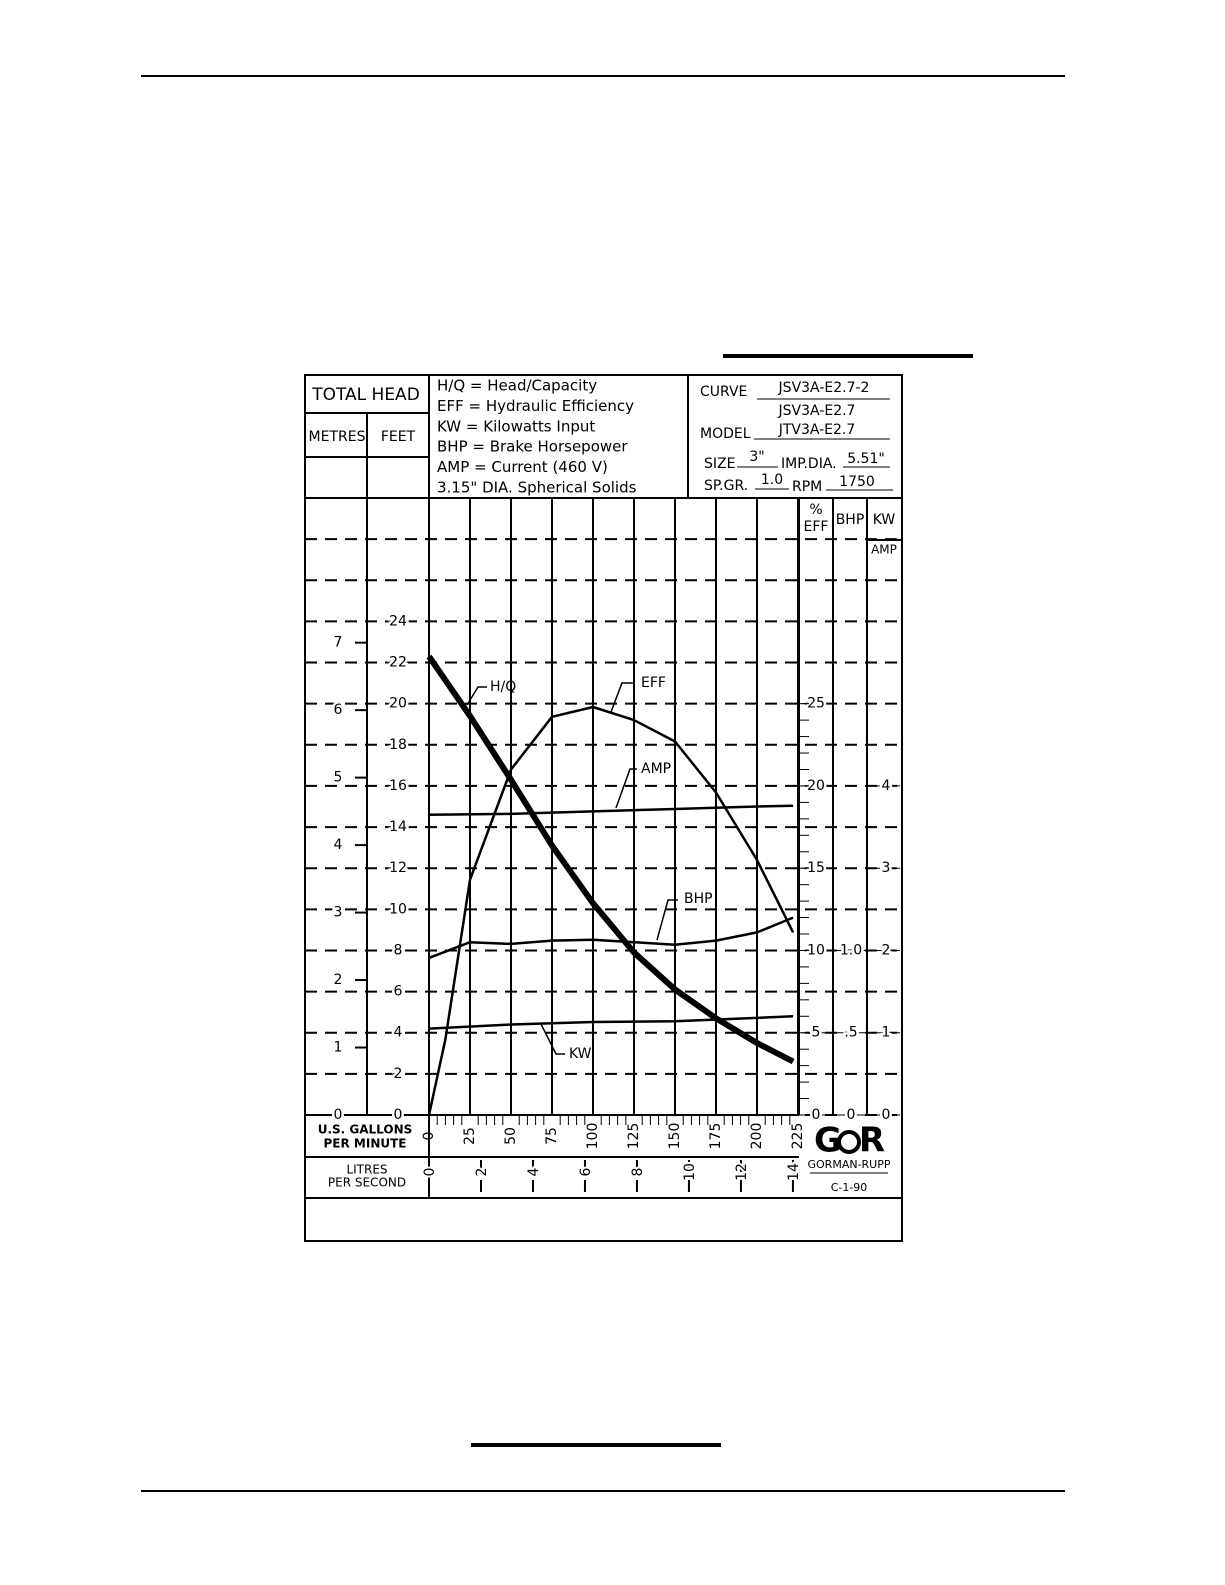 This screenshot has width=1225, height=1585. Describe the element at coordinates (849, 1187) in the screenshot. I see `code: C-1-90` at that location.